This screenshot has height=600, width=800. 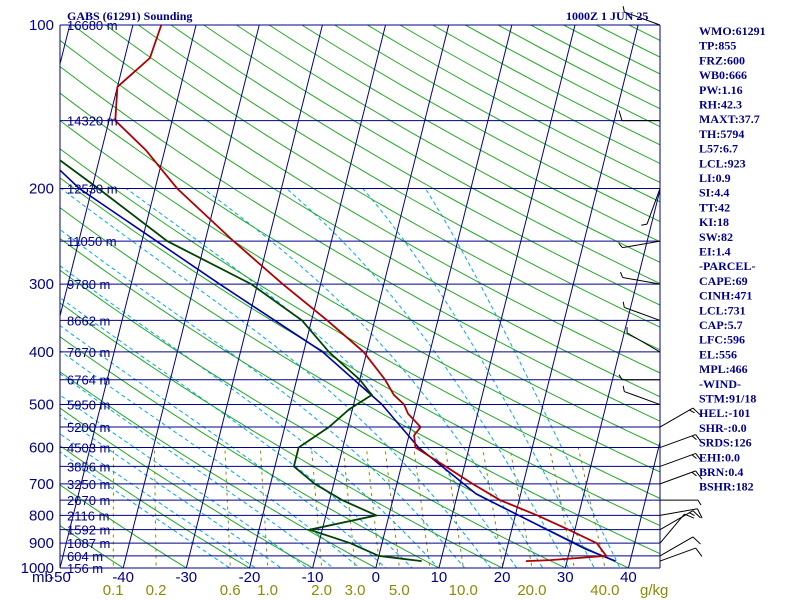 I want to click on temperature-tick-label: 40, so click(x=628, y=577).